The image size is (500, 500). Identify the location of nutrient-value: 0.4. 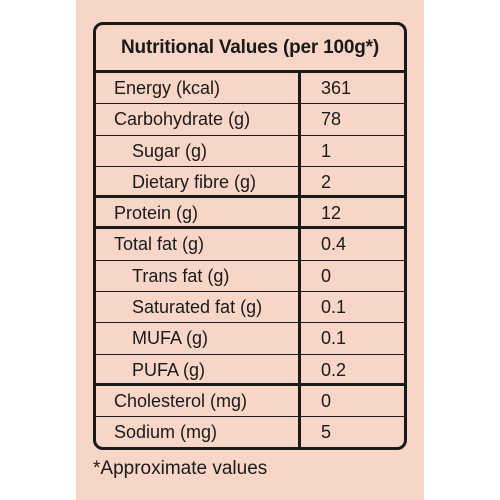
(334, 244).